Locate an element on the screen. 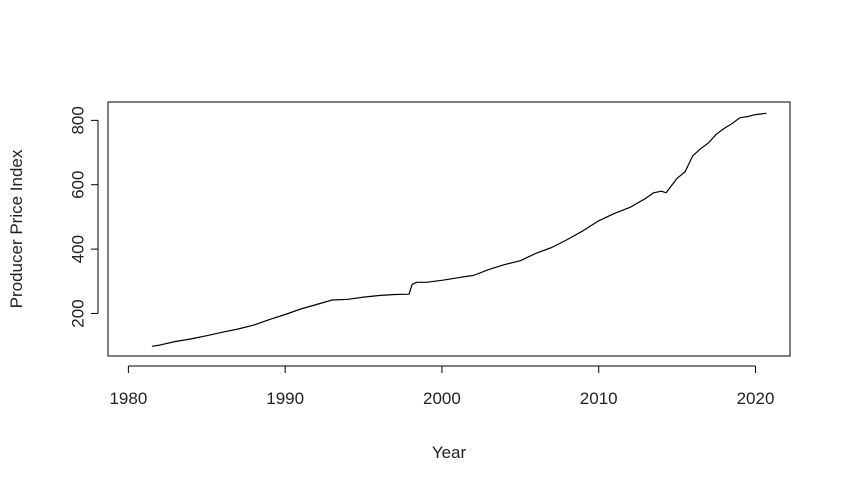 Image resolution: width=846 pixels, height=480 pixels. x-tick-label: 1980 is located at coordinates (128, 398).